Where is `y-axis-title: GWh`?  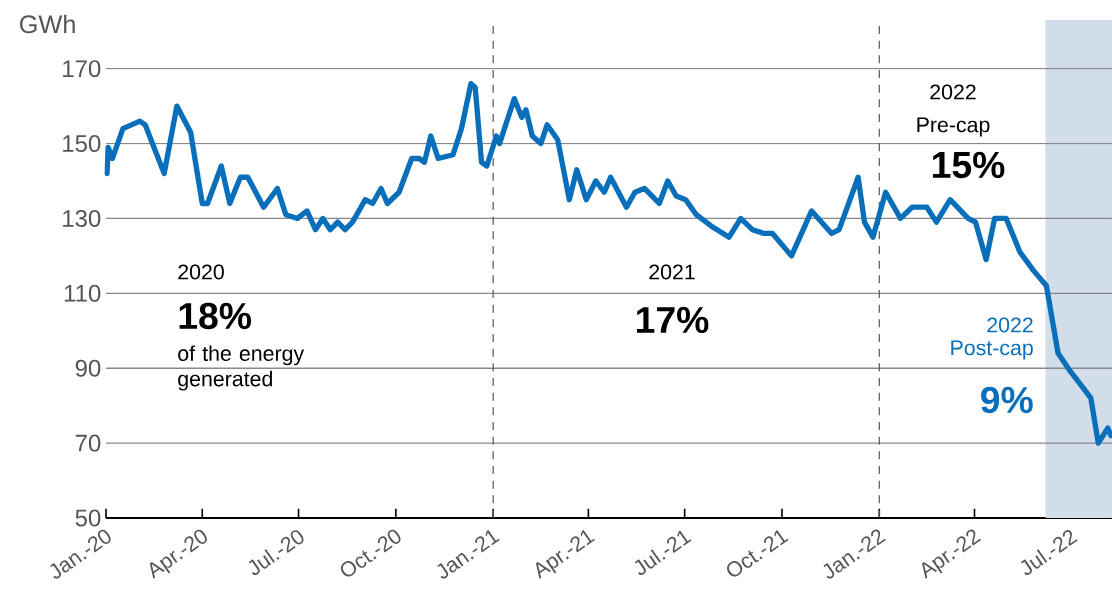 y-axis-title: GWh is located at coordinates (47, 24).